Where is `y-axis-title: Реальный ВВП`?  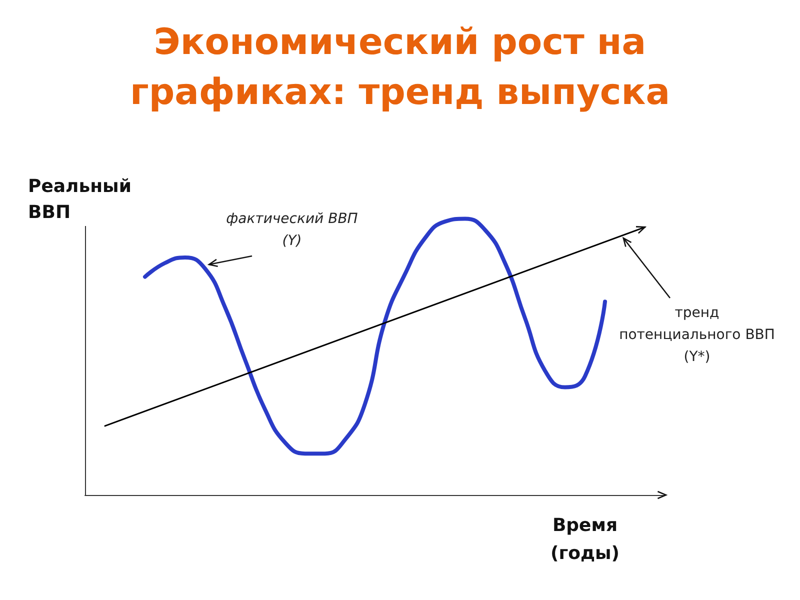
y-axis-title: Реальный ВВП is located at coordinates (84, 200).